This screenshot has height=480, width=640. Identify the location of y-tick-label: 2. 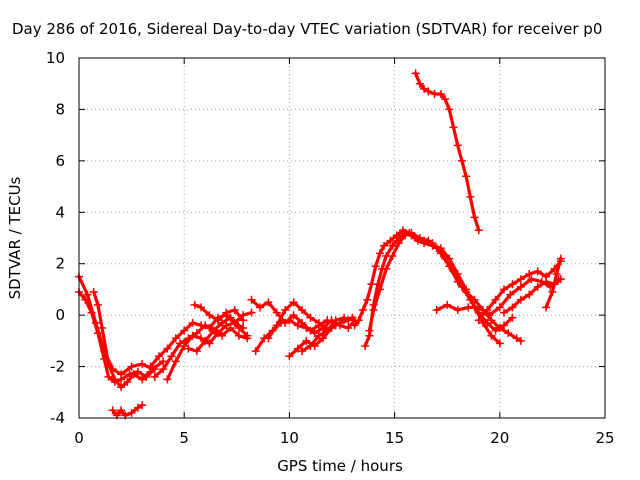
(60, 264).